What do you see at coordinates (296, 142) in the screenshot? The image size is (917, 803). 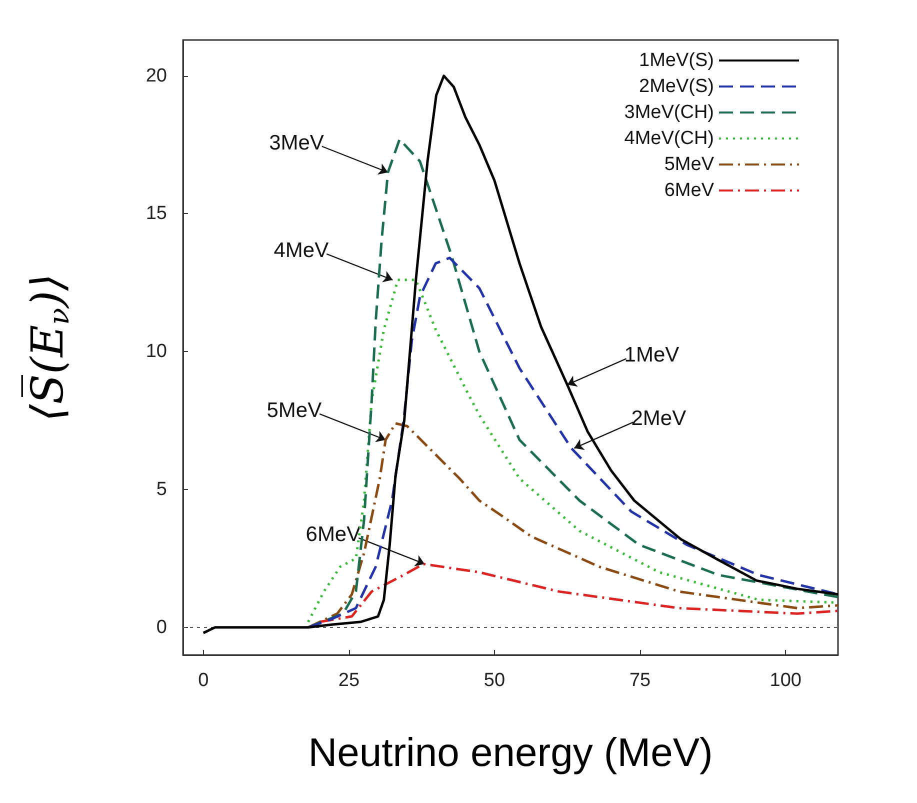 I see `annotation: 3MeV` at bounding box center [296, 142].